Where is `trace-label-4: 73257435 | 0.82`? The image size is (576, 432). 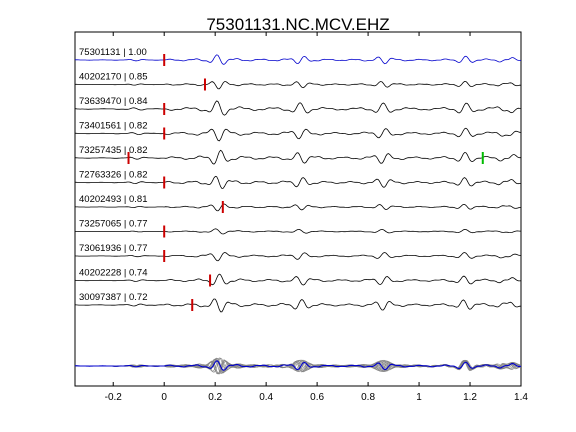
trace-label-4: 73257435 | 0.82 is located at coordinates (113, 150).